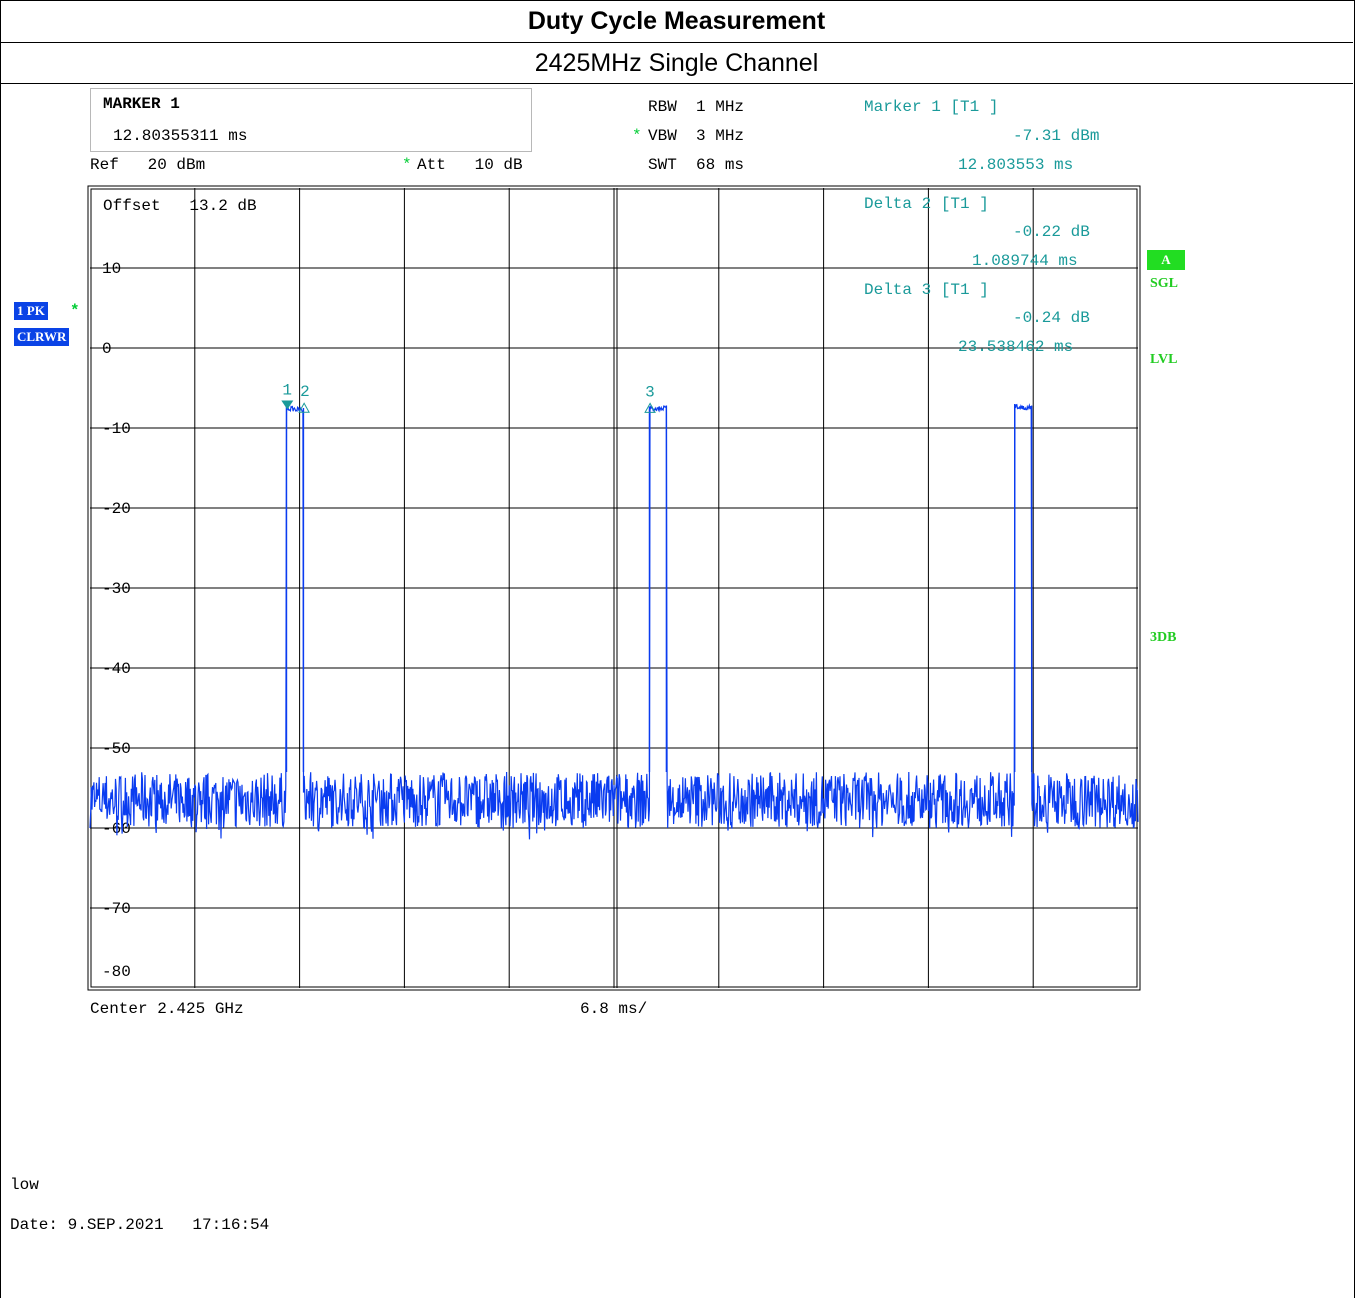  What do you see at coordinates (1164, 359) in the screenshot?
I see `lvl-label: LVL` at bounding box center [1164, 359].